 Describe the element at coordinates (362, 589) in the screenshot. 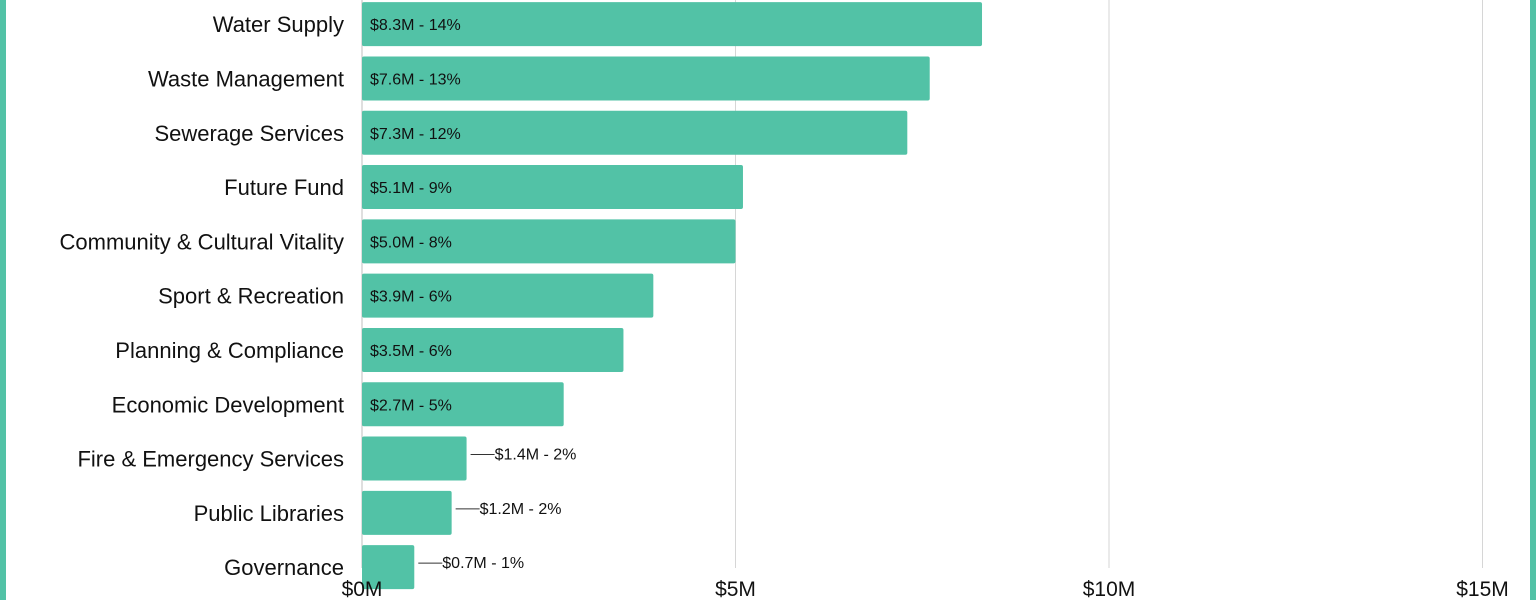

I see `x-tick-label-0: $0M` at that location.